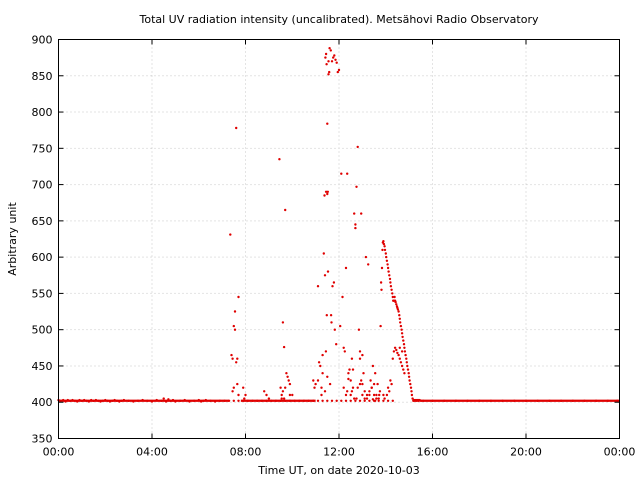 The image size is (640, 480). I want to click on x-tick-label: 20:00, so click(526, 452).